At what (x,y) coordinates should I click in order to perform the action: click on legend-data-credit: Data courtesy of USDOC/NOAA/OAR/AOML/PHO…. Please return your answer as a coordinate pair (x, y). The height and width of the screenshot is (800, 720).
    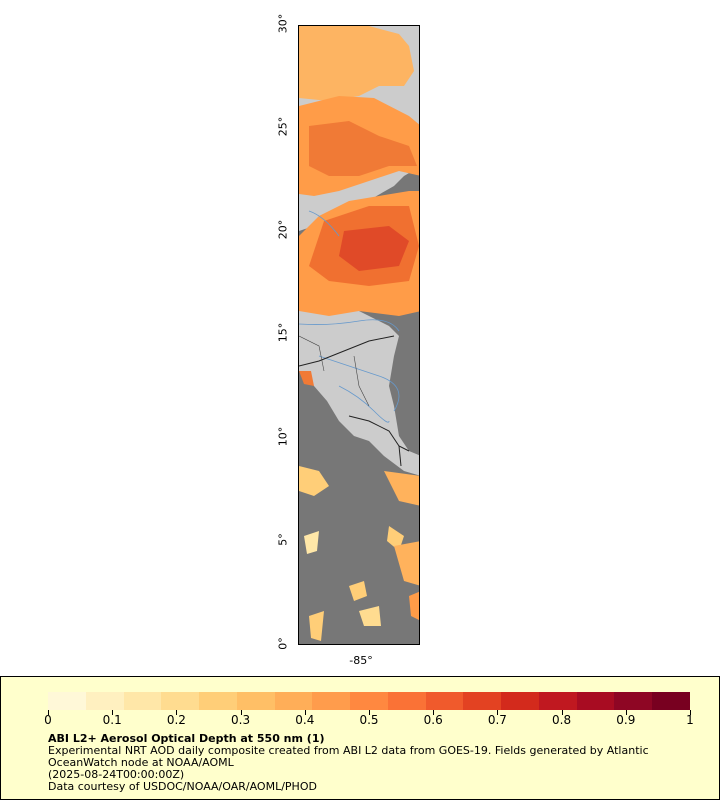
    Looking at the image, I should click on (182, 786).